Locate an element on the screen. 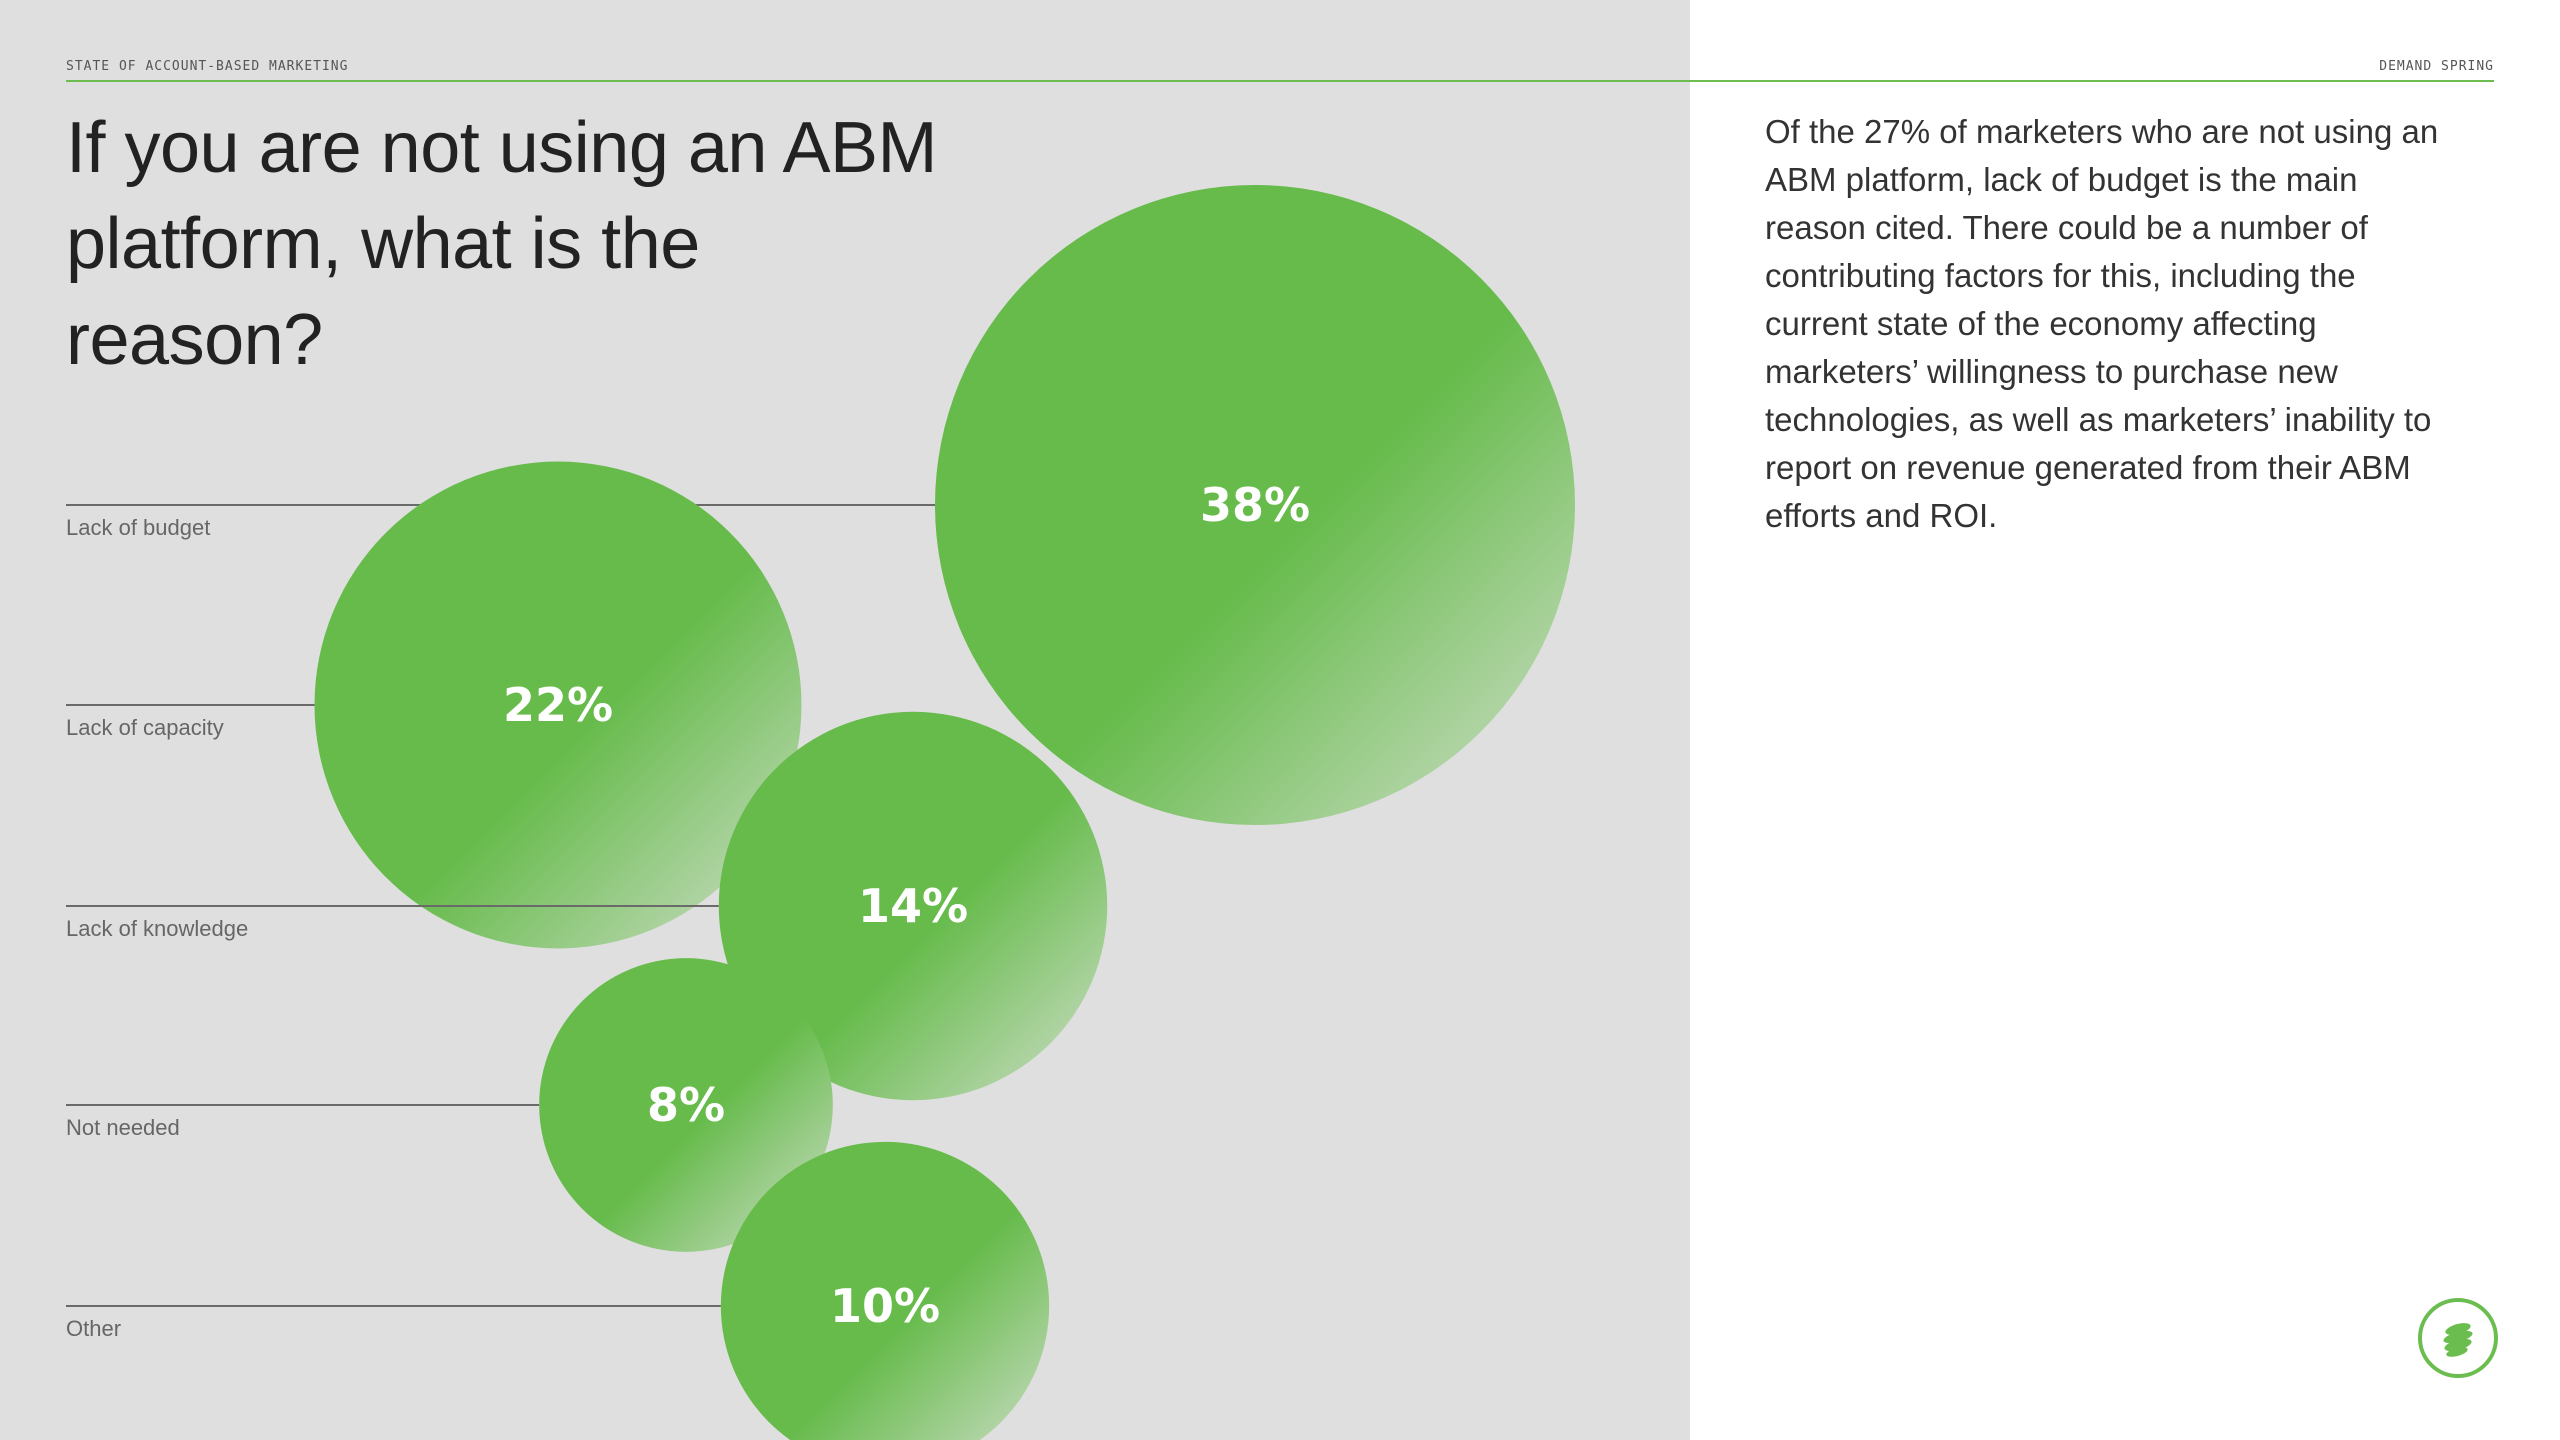 The width and height of the screenshot is (2560, 1440). value-label-lack-of-capacity: 22% is located at coordinates (558, 705).